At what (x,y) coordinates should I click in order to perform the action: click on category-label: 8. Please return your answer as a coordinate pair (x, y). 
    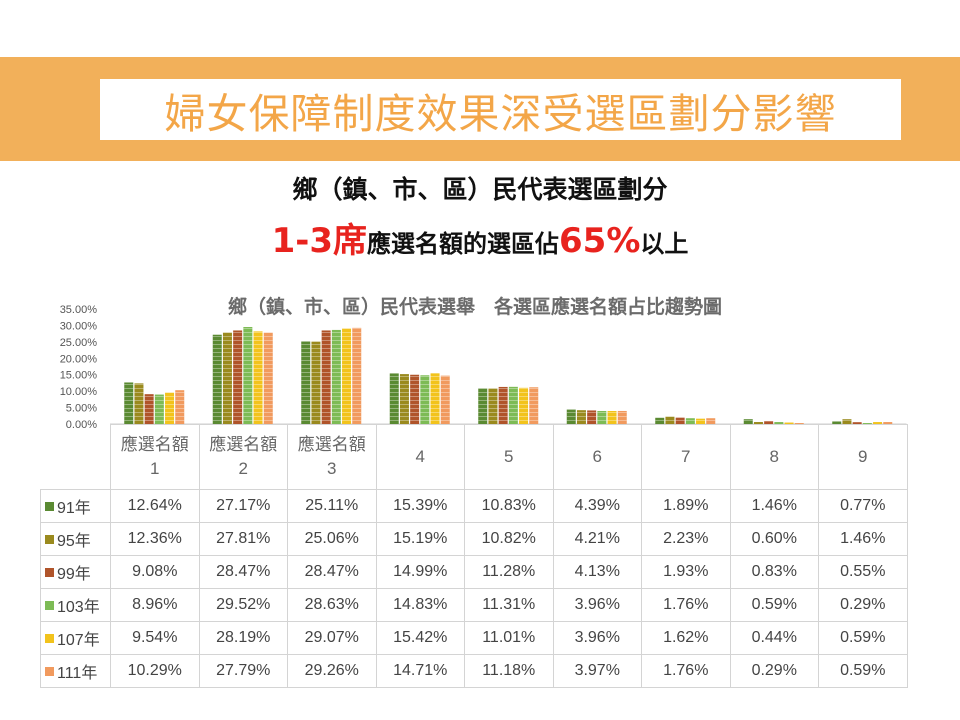
    Looking at the image, I should click on (774, 456).